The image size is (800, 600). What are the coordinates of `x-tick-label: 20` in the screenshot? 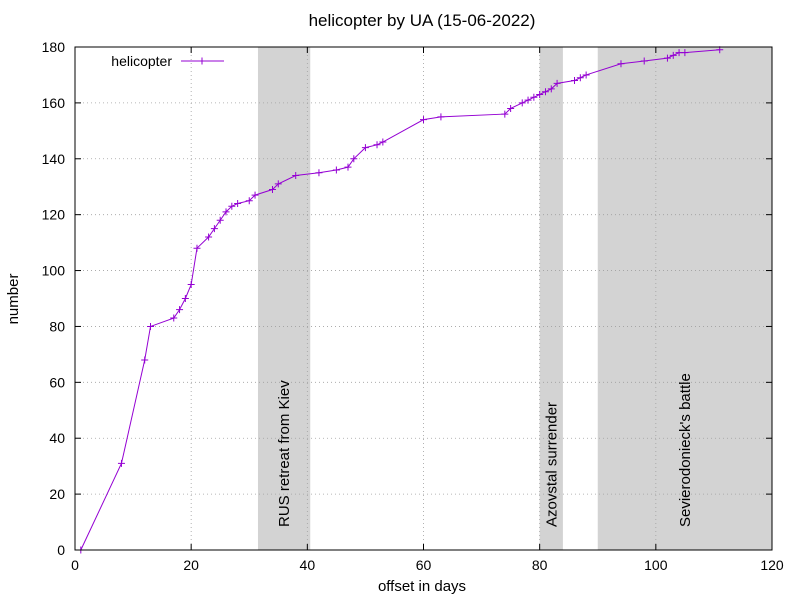 It's located at (191, 565).